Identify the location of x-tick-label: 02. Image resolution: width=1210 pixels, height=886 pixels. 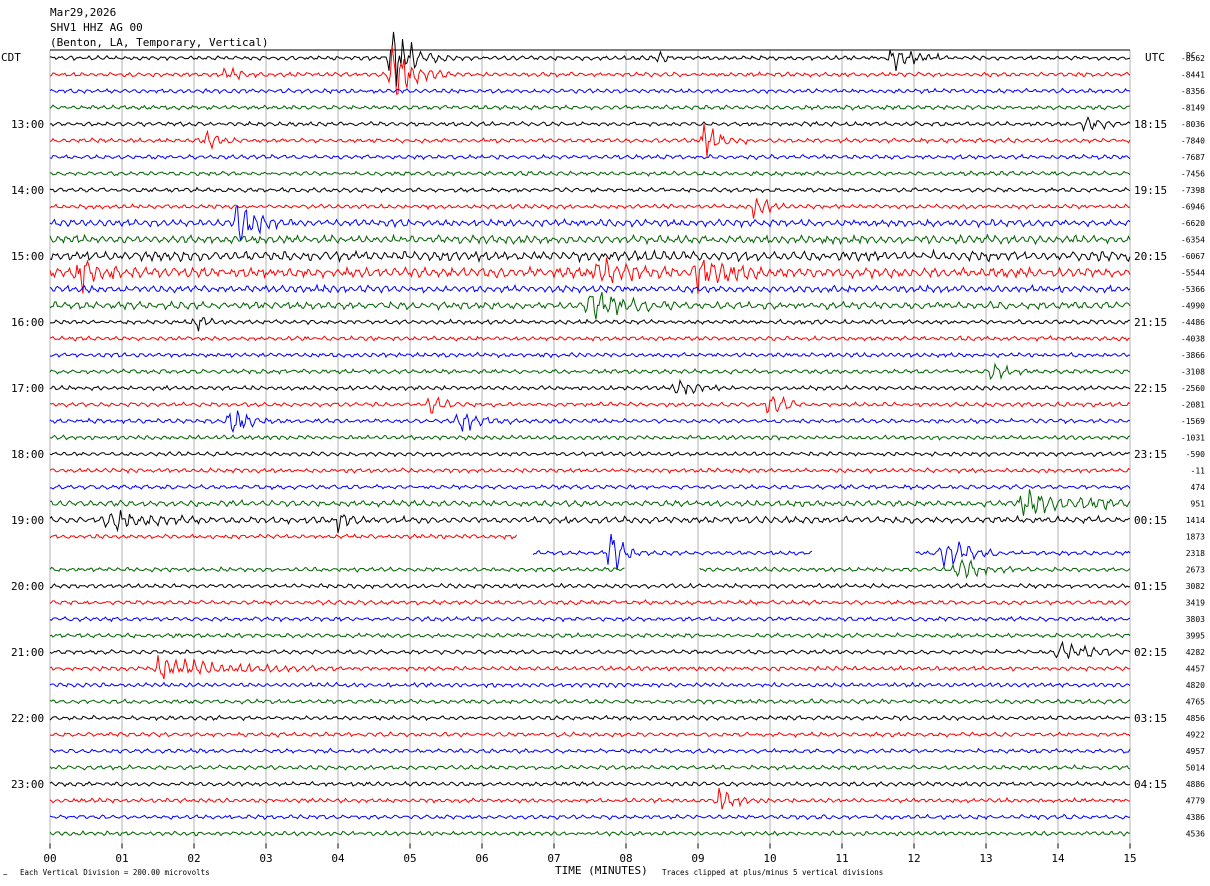
(193, 858).